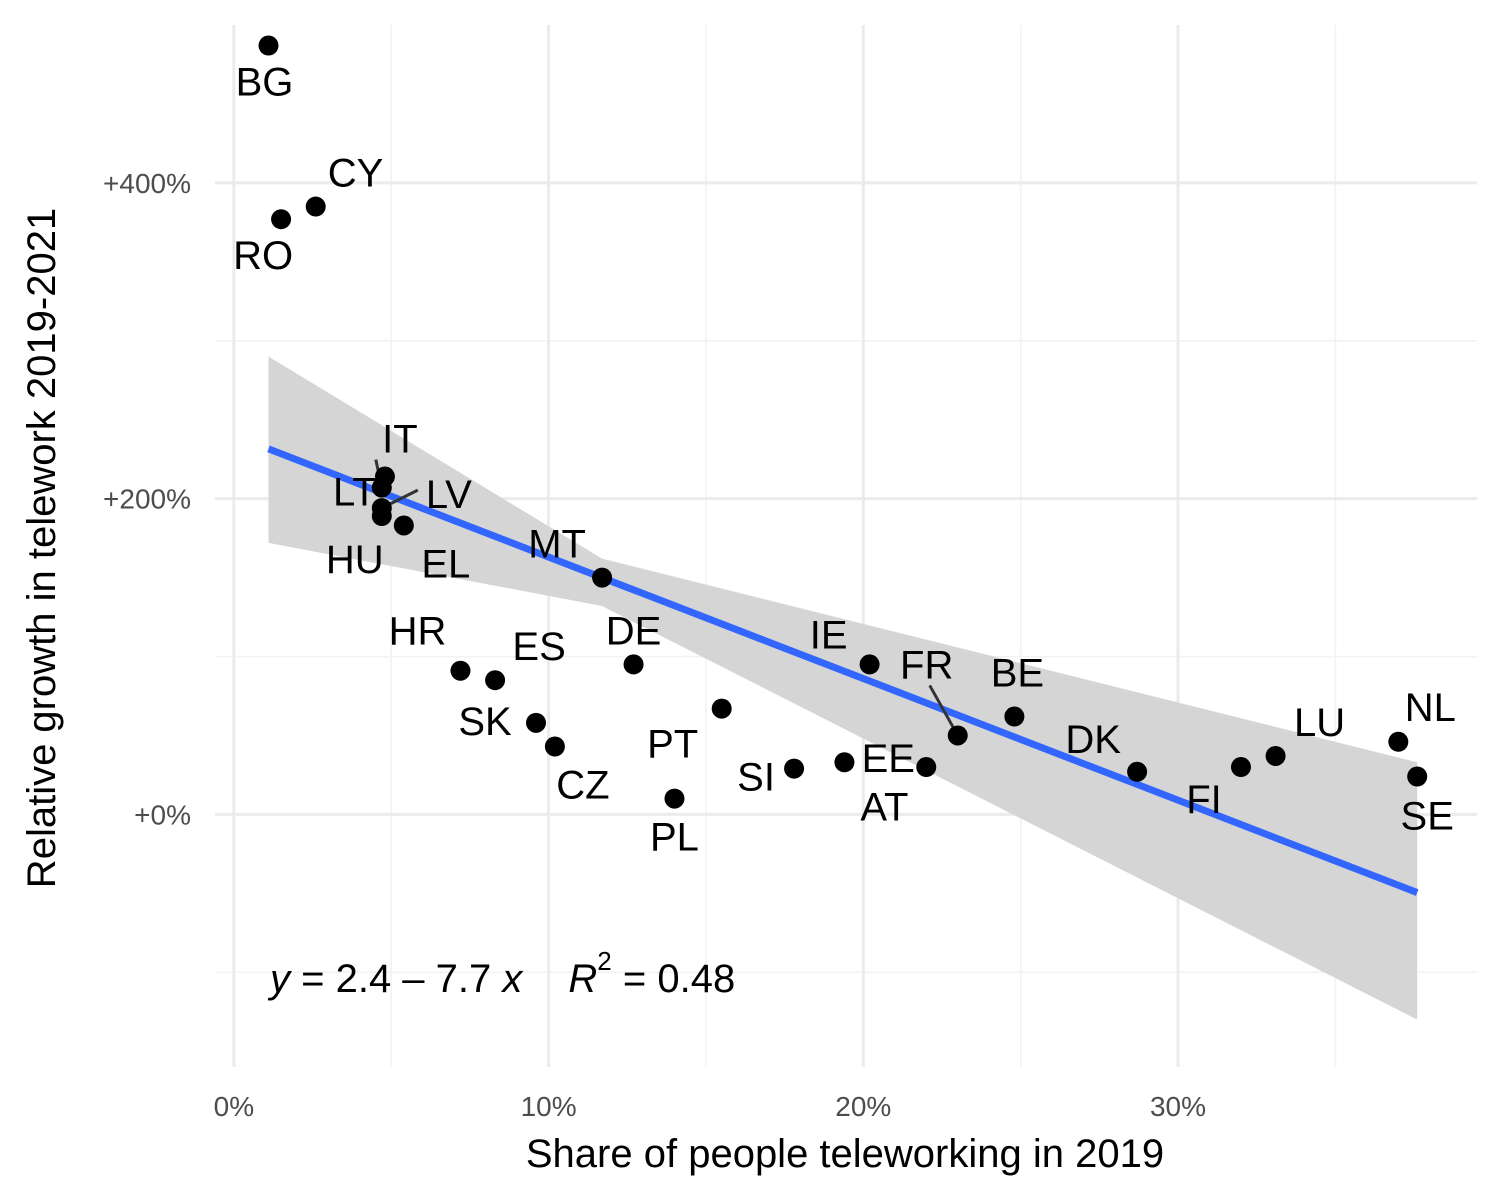  What do you see at coordinates (1017, 674) in the screenshot?
I see `point-label-be: BE` at bounding box center [1017, 674].